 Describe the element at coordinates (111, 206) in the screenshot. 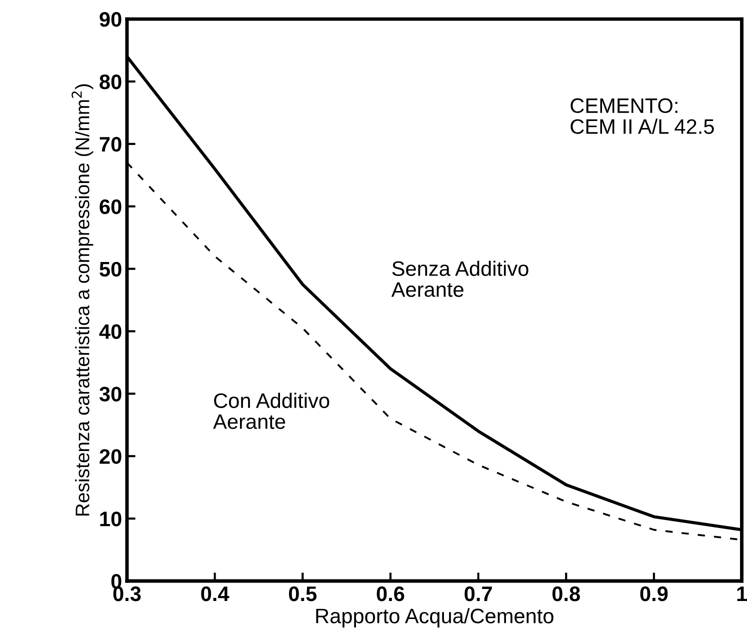

I see `y-tick-label: 60` at that location.